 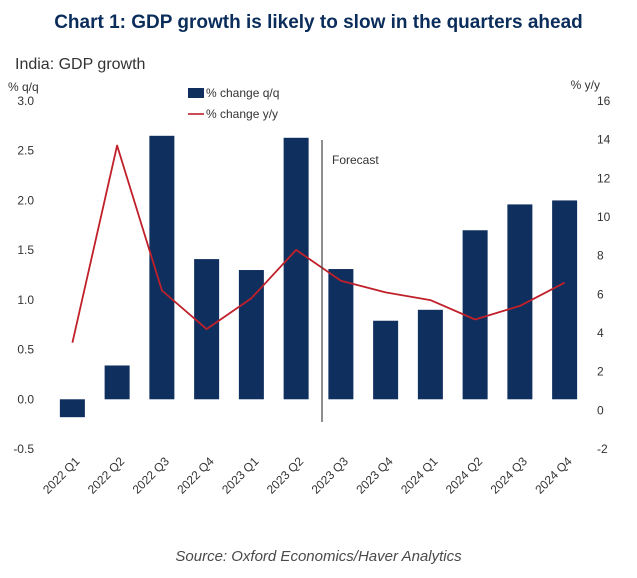 What do you see at coordinates (23, 449) in the screenshot?
I see `left-tick-label: -0.5` at bounding box center [23, 449].